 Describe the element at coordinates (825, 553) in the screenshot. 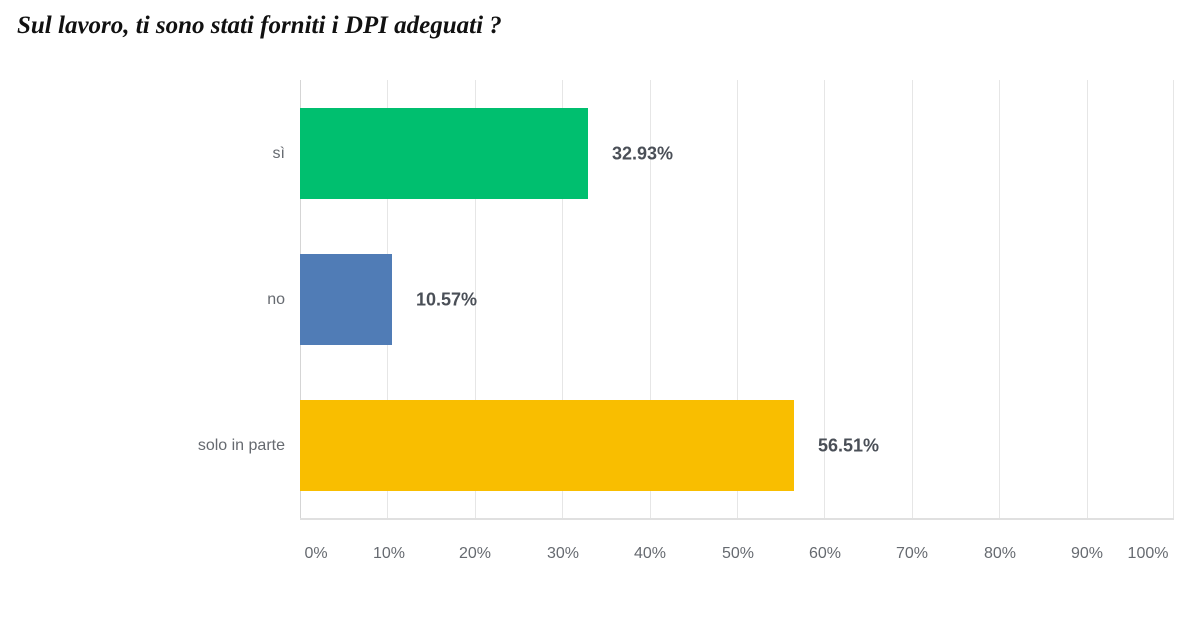

I see `x-tick-60: 60%` at that location.